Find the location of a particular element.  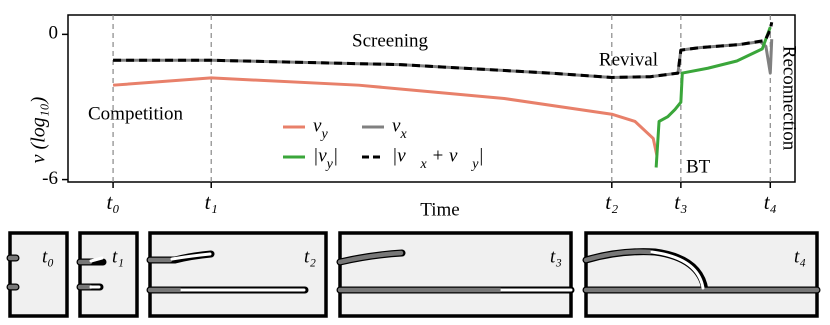

legend-label: vx is located at coordinates (399, 128).